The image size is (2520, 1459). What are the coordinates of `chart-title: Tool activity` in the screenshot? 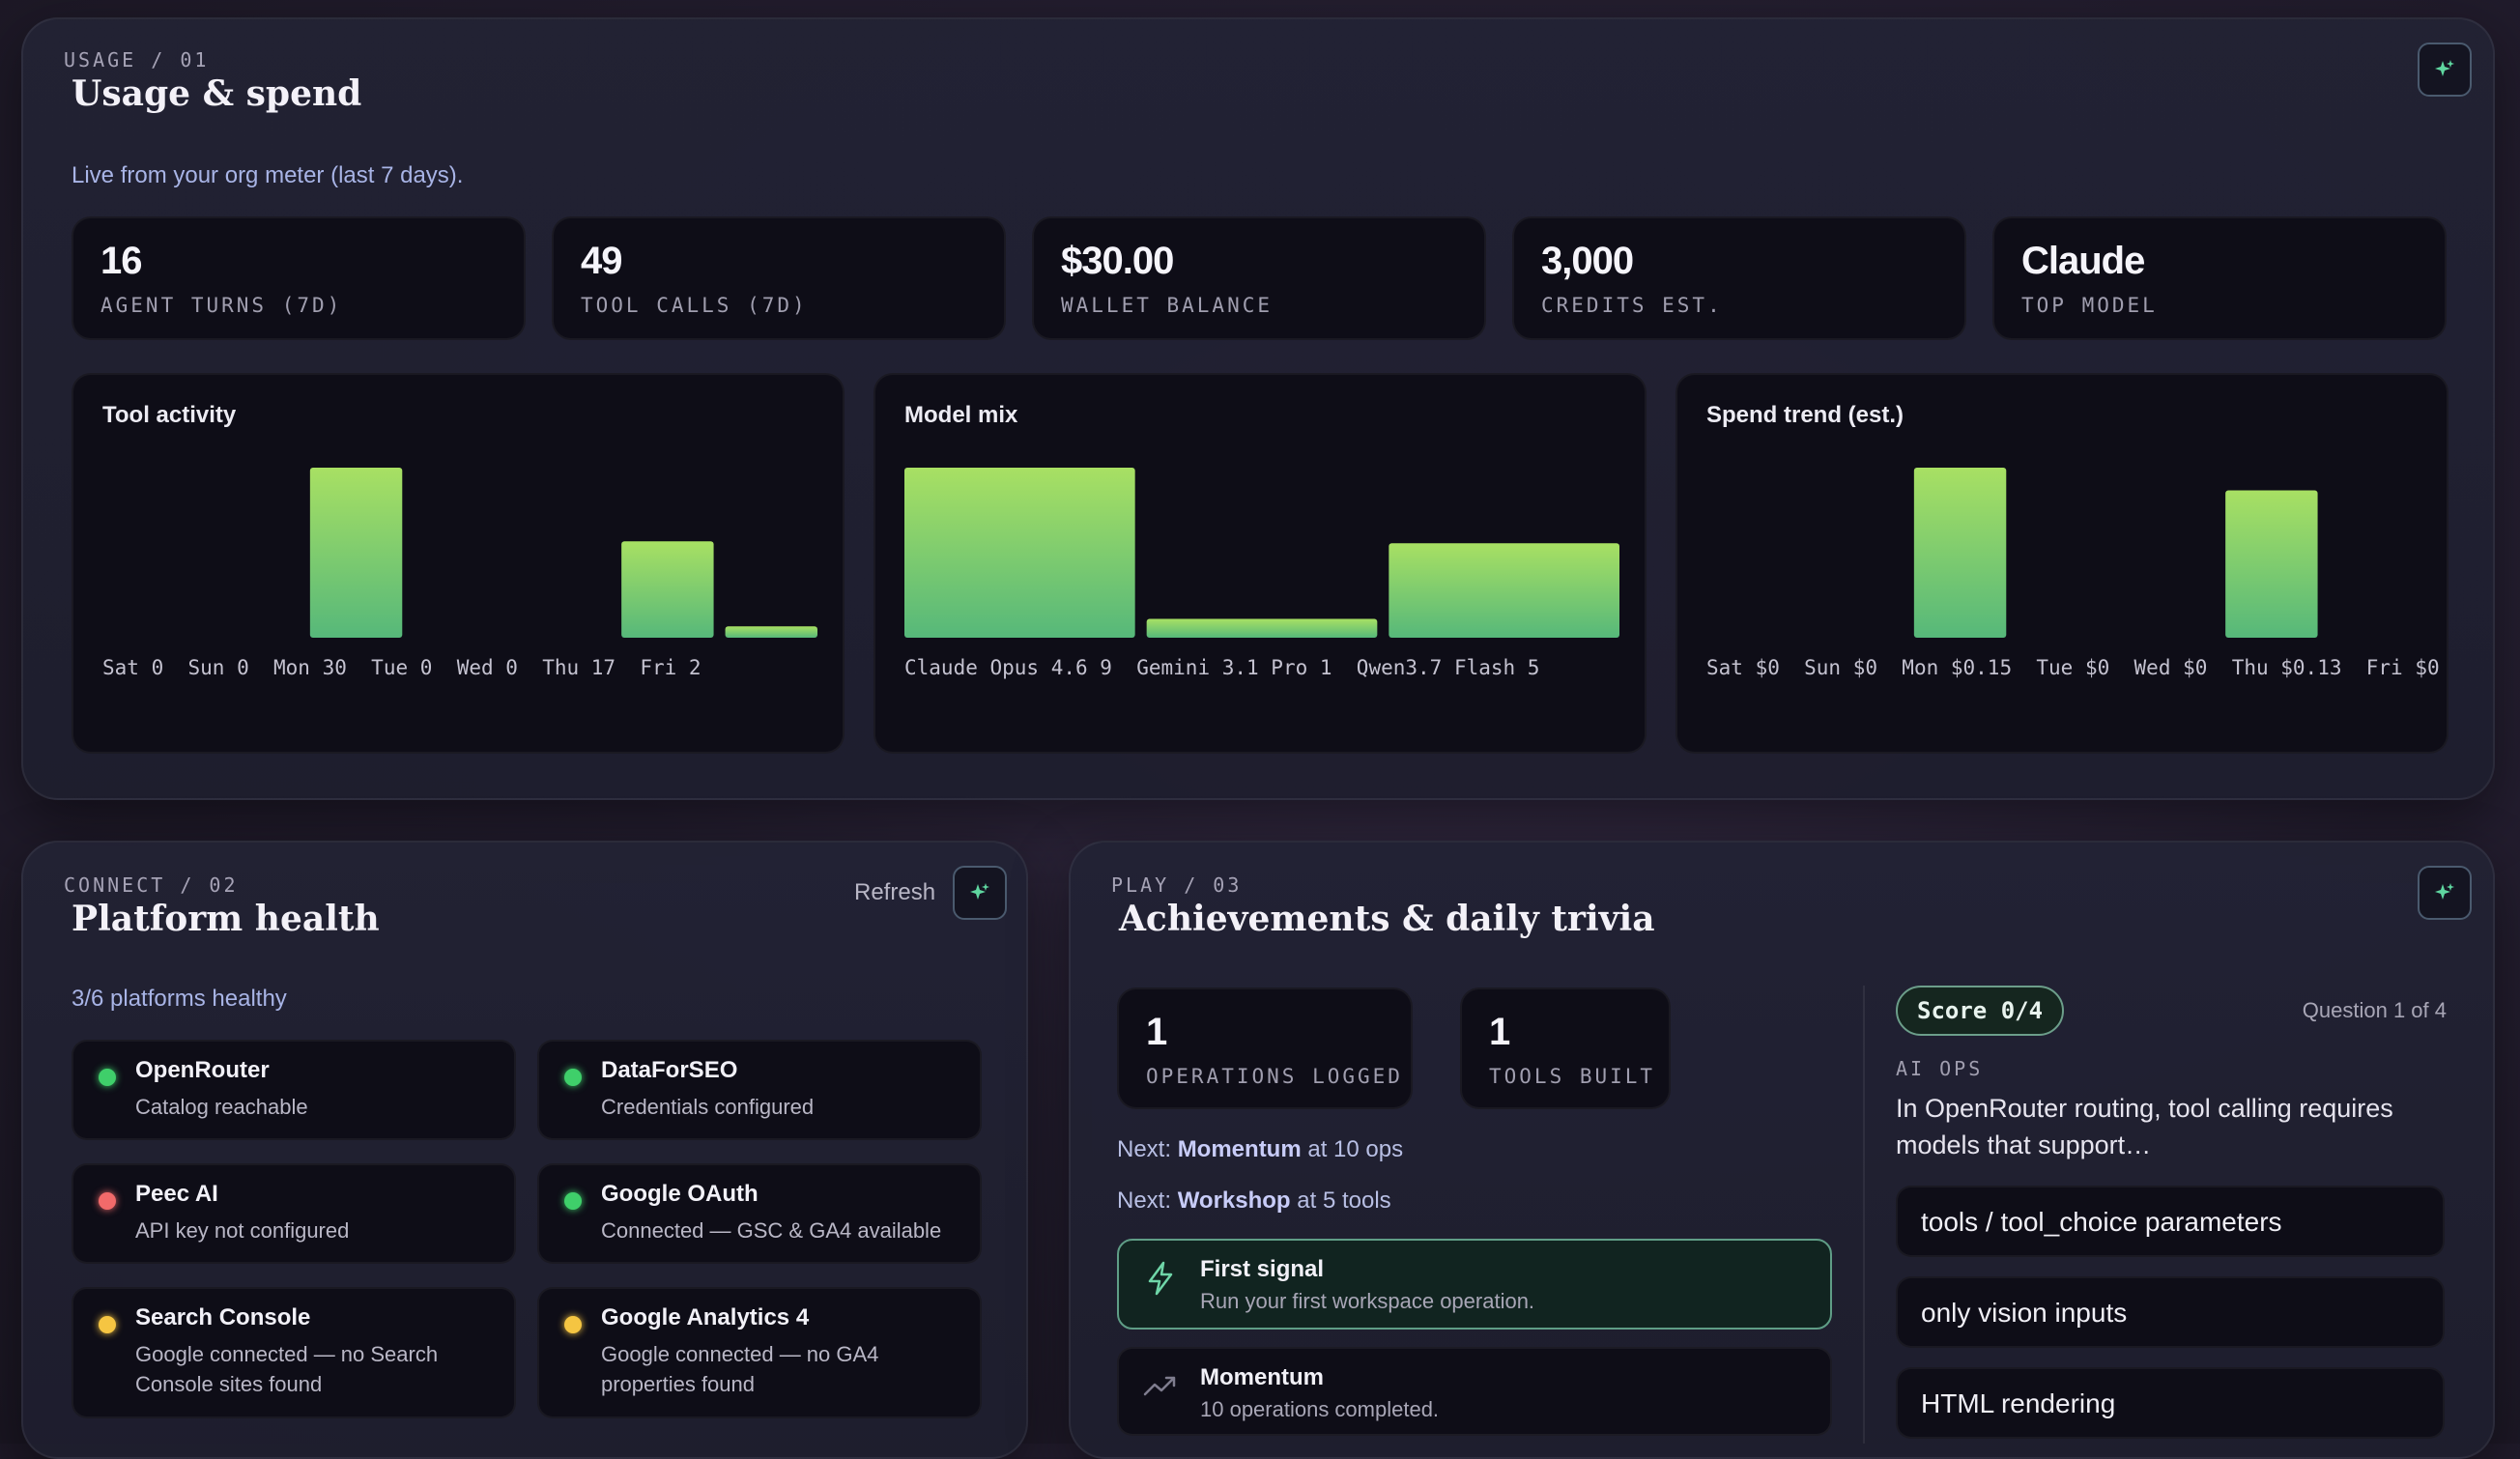 It's located at (169, 415).